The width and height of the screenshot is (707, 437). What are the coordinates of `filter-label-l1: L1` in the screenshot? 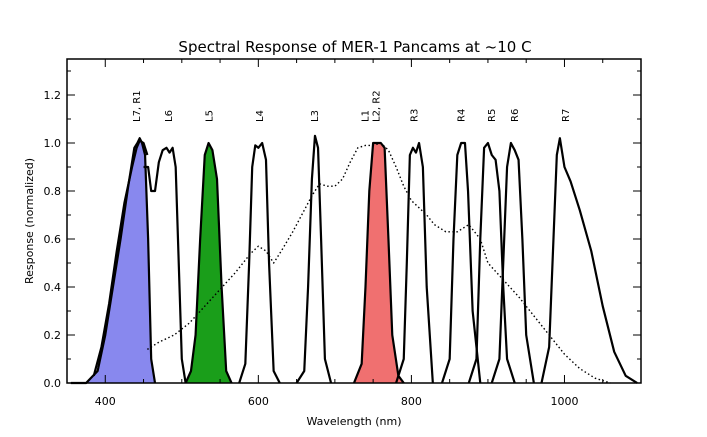 It's located at (366, 116).